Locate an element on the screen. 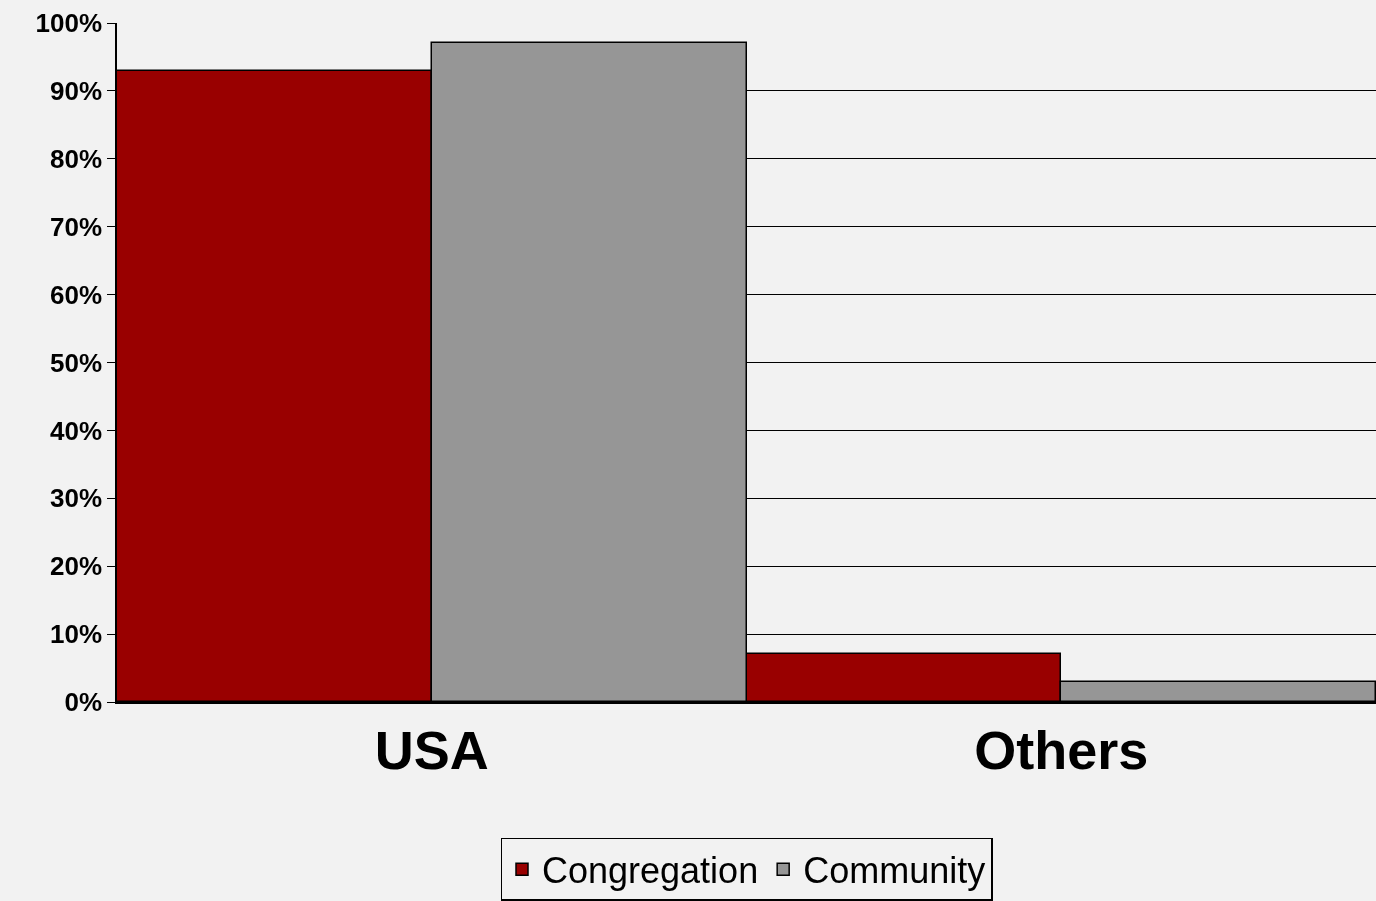  y-tick-label: 80% is located at coordinates (76, 158).